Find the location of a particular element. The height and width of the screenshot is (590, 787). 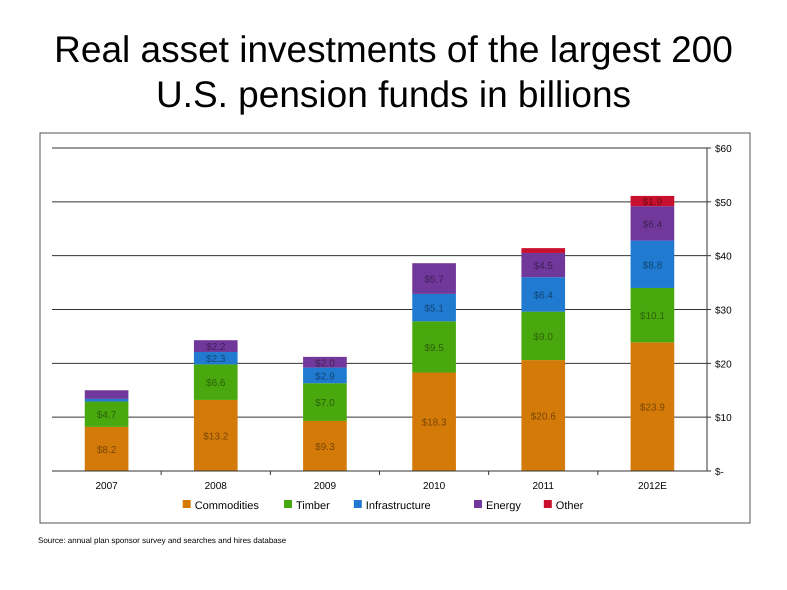

data-label: $2.9 is located at coordinates (325, 376).